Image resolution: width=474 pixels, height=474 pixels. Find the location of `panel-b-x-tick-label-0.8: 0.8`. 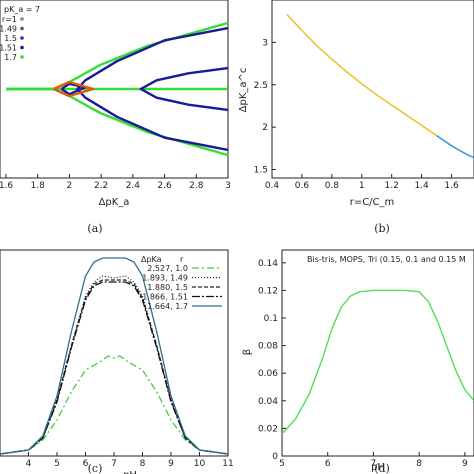

panel-b-x-tick-label-0.8: 0.8 is located at coordinates (332, 186).